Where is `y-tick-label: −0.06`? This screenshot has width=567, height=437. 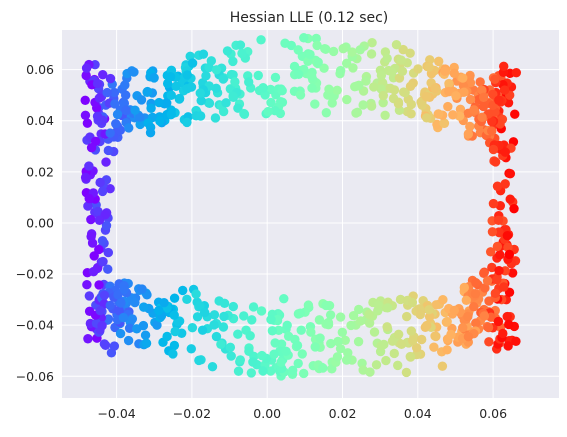
y-tick-label: −0.06 is located at coordinates (35, 376).